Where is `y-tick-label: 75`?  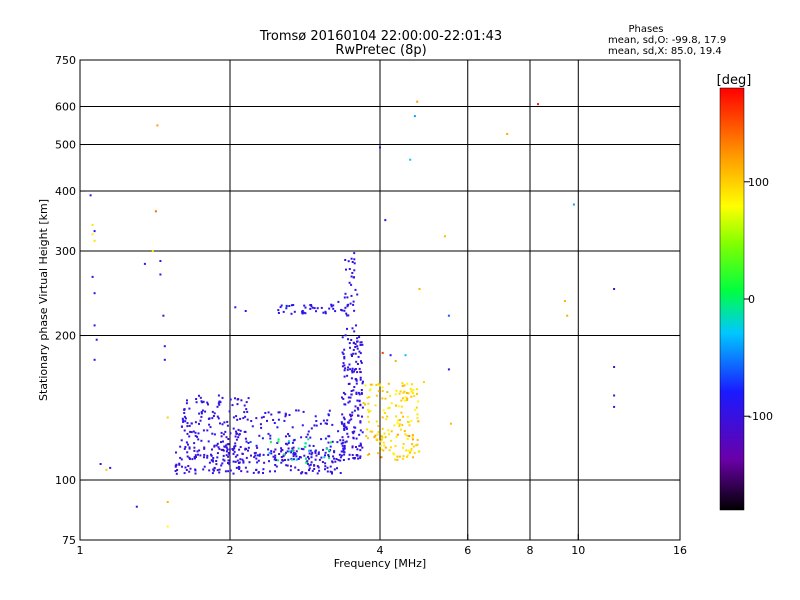 y-tick-label: 75 is located at coordinates (69, 540).